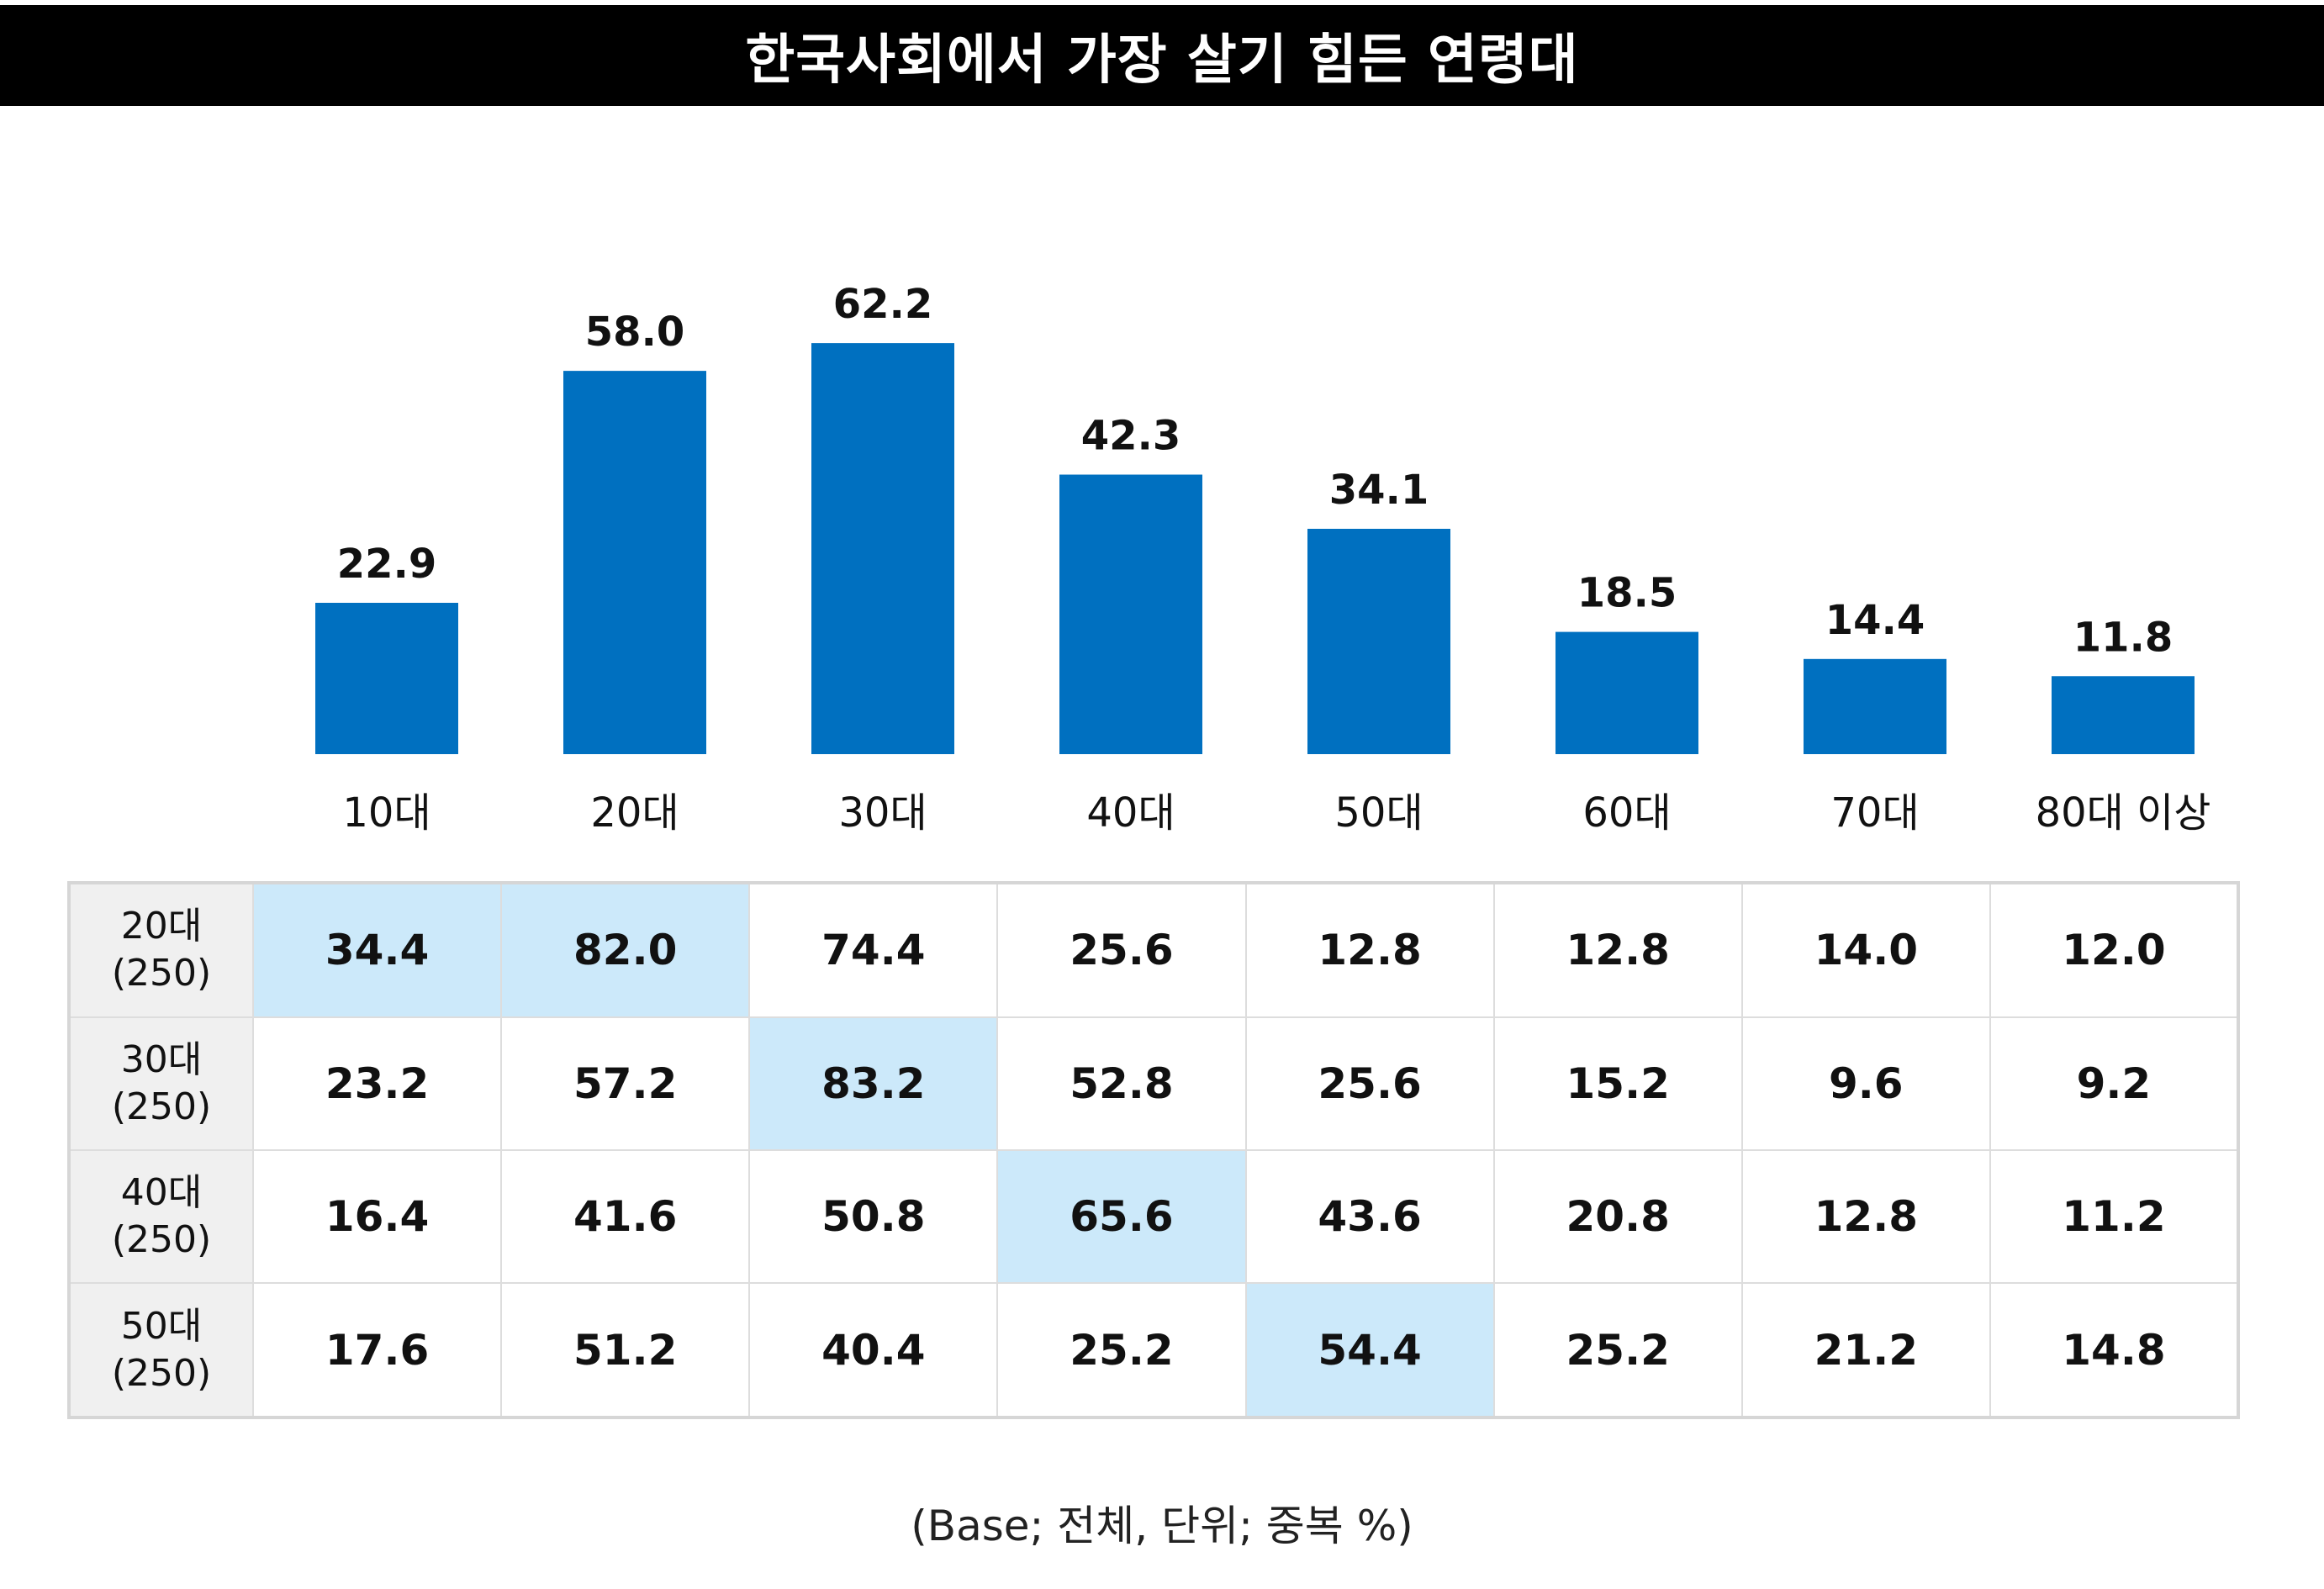 Image resolution: width=2324 pixels, height=1589 pixels. What do you see at coordinates (1874, 813) in the screenshot?
I see `category-label: 70대` at bounding box center [1874, 813].